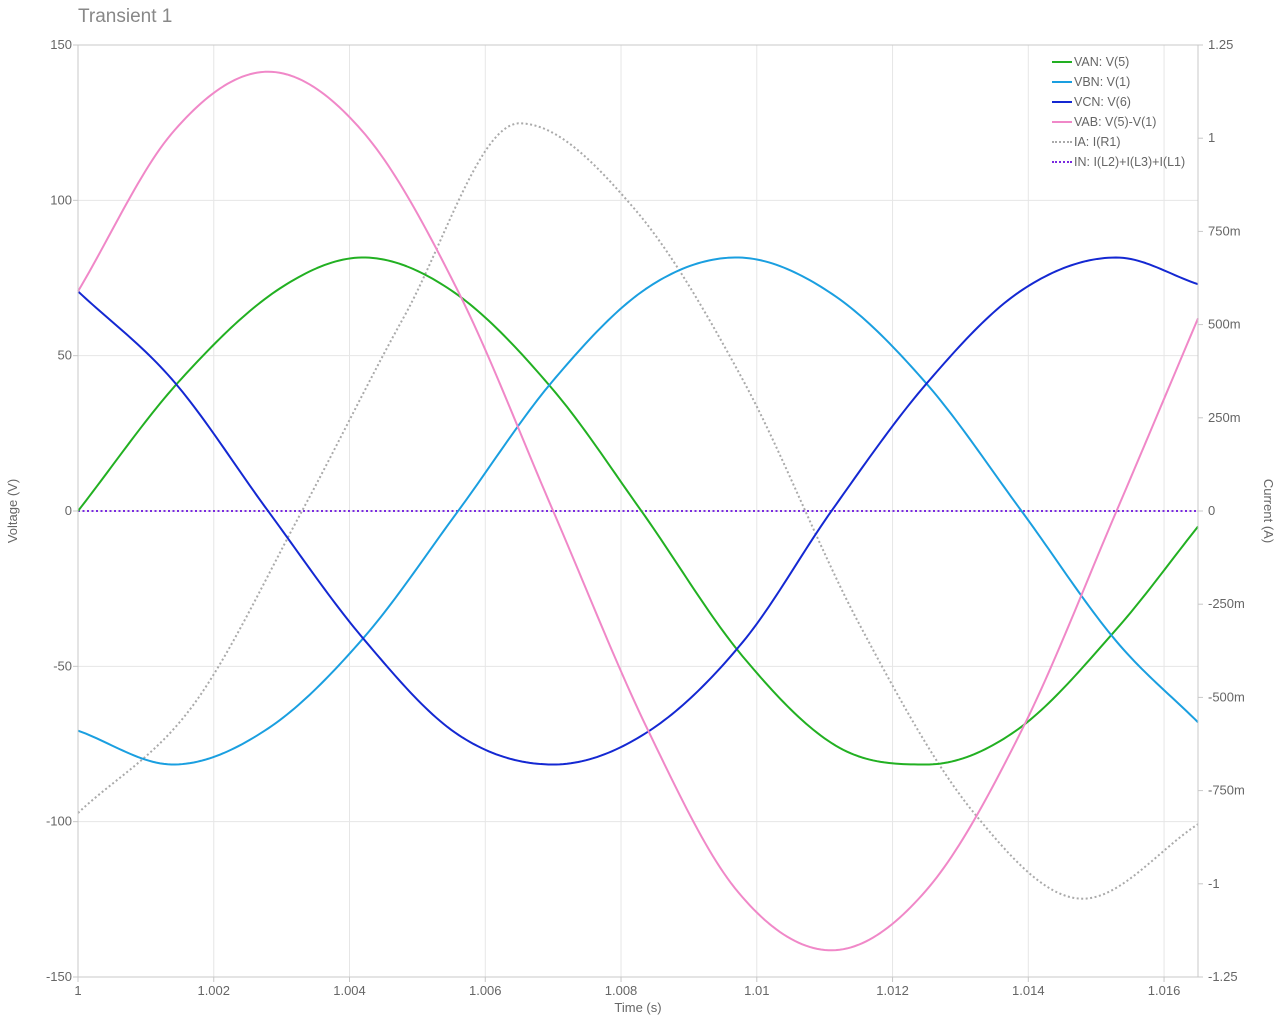 This screenshot has height=1024, width=1280. Describe the element at coordinates (1130, 162) in the screenshot. I see `legend-label: IN: I(L2)+I(L3)+I(L1)` at that location.